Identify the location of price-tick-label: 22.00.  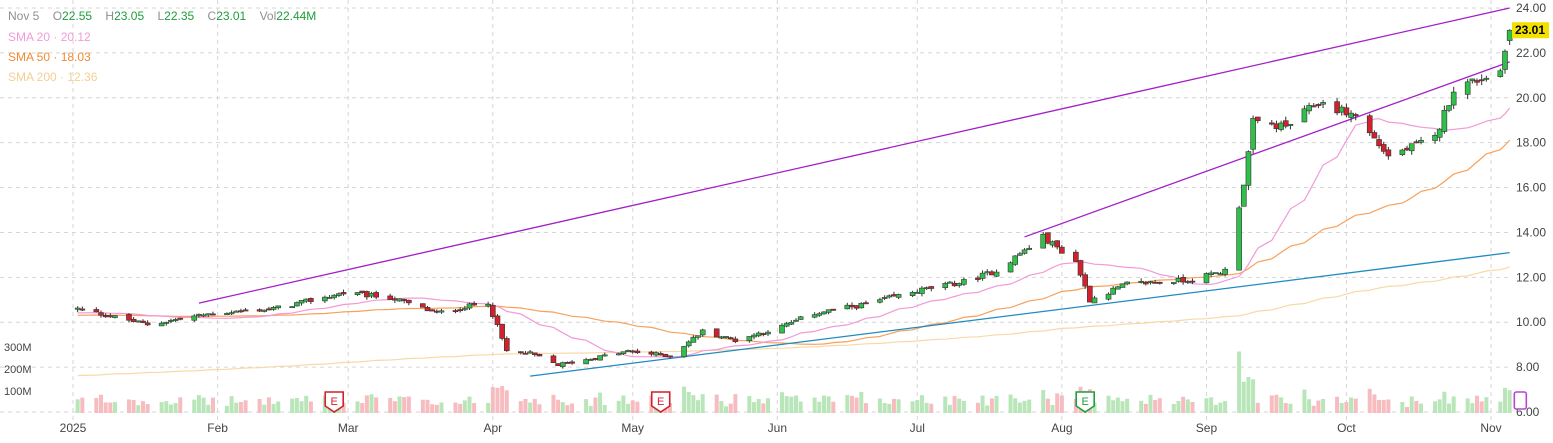
(1531, 53).